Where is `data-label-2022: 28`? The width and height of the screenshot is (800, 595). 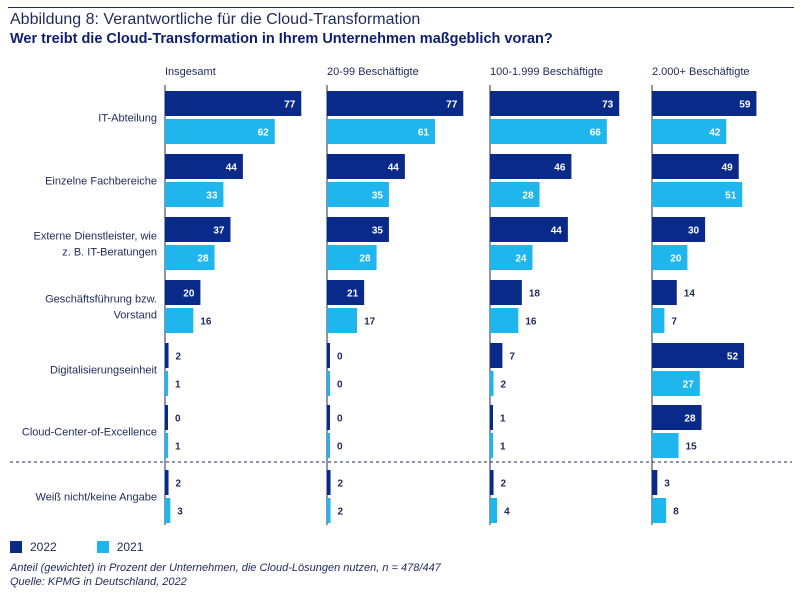
data-label-2022: 28 is located at coordinates (690, 419).